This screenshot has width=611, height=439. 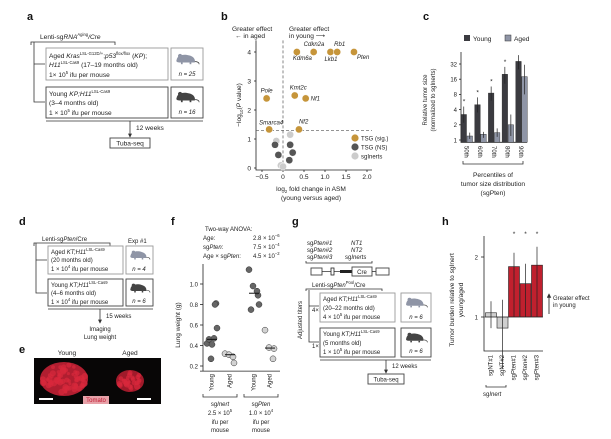 I want to click on young-cohort-box, so click(x=357, y=342).